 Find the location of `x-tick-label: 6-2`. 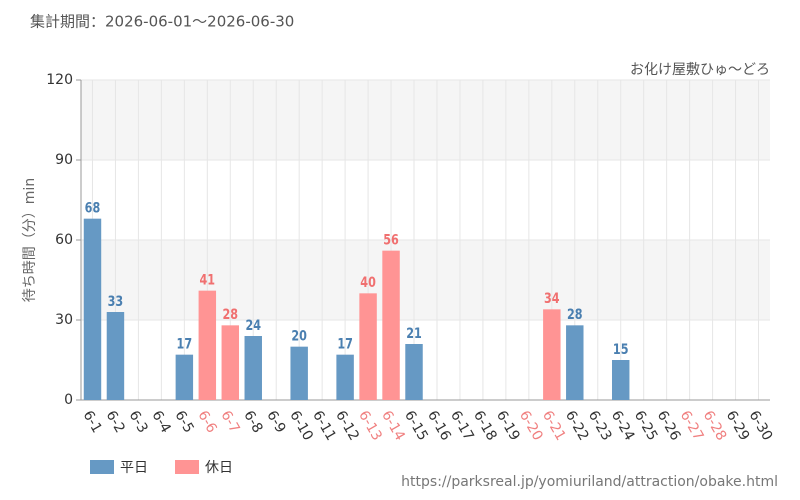

x-tick-label: 6-2 is located at coordinates (115, 422).